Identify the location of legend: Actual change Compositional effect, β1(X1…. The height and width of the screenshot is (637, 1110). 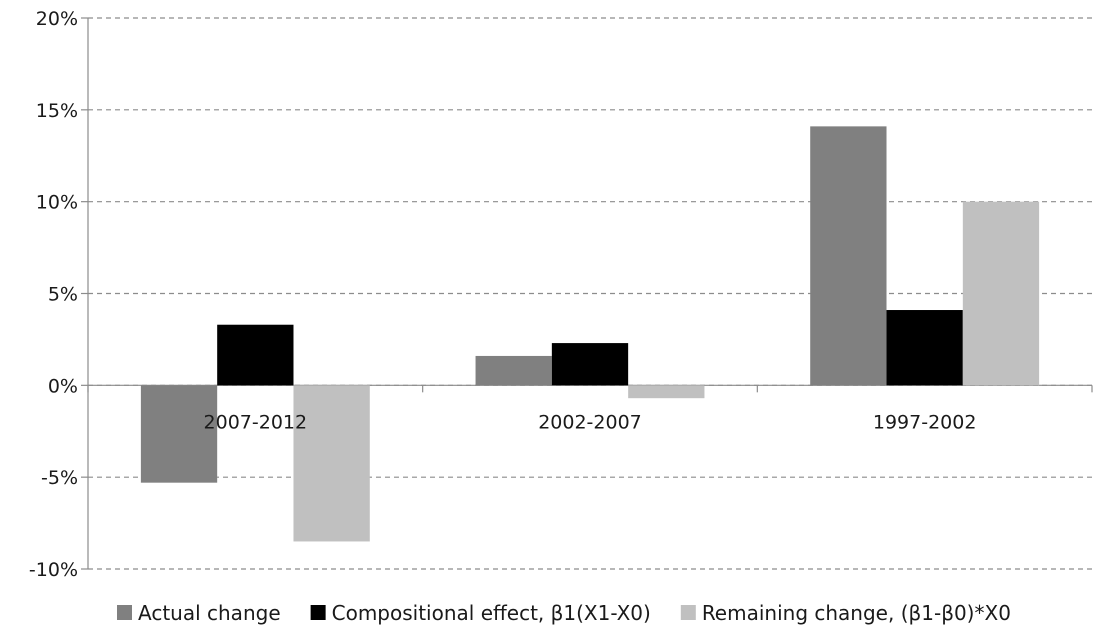
(564, 613).